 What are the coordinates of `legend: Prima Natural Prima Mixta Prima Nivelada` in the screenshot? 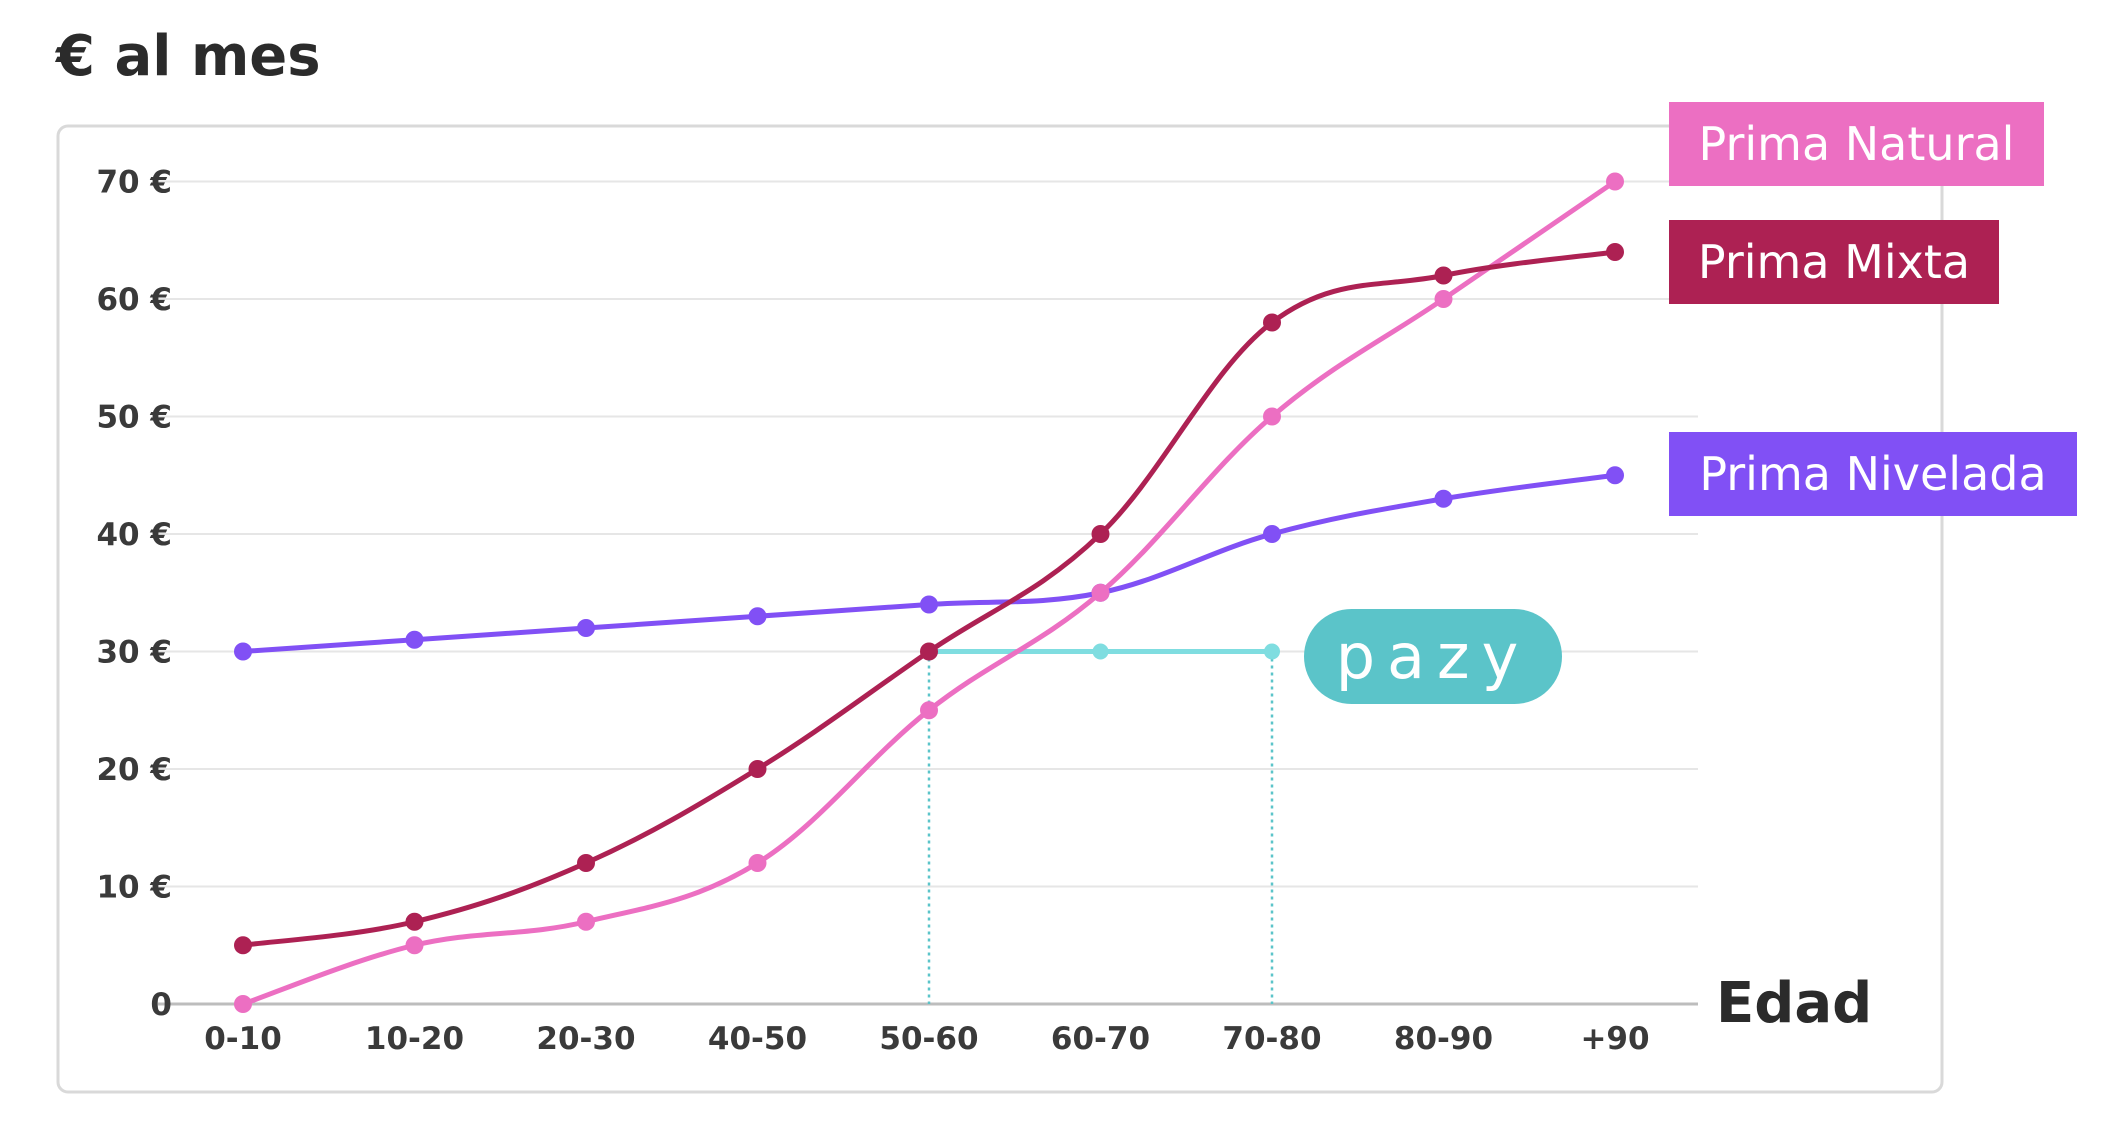 It's located at (1873, 309).